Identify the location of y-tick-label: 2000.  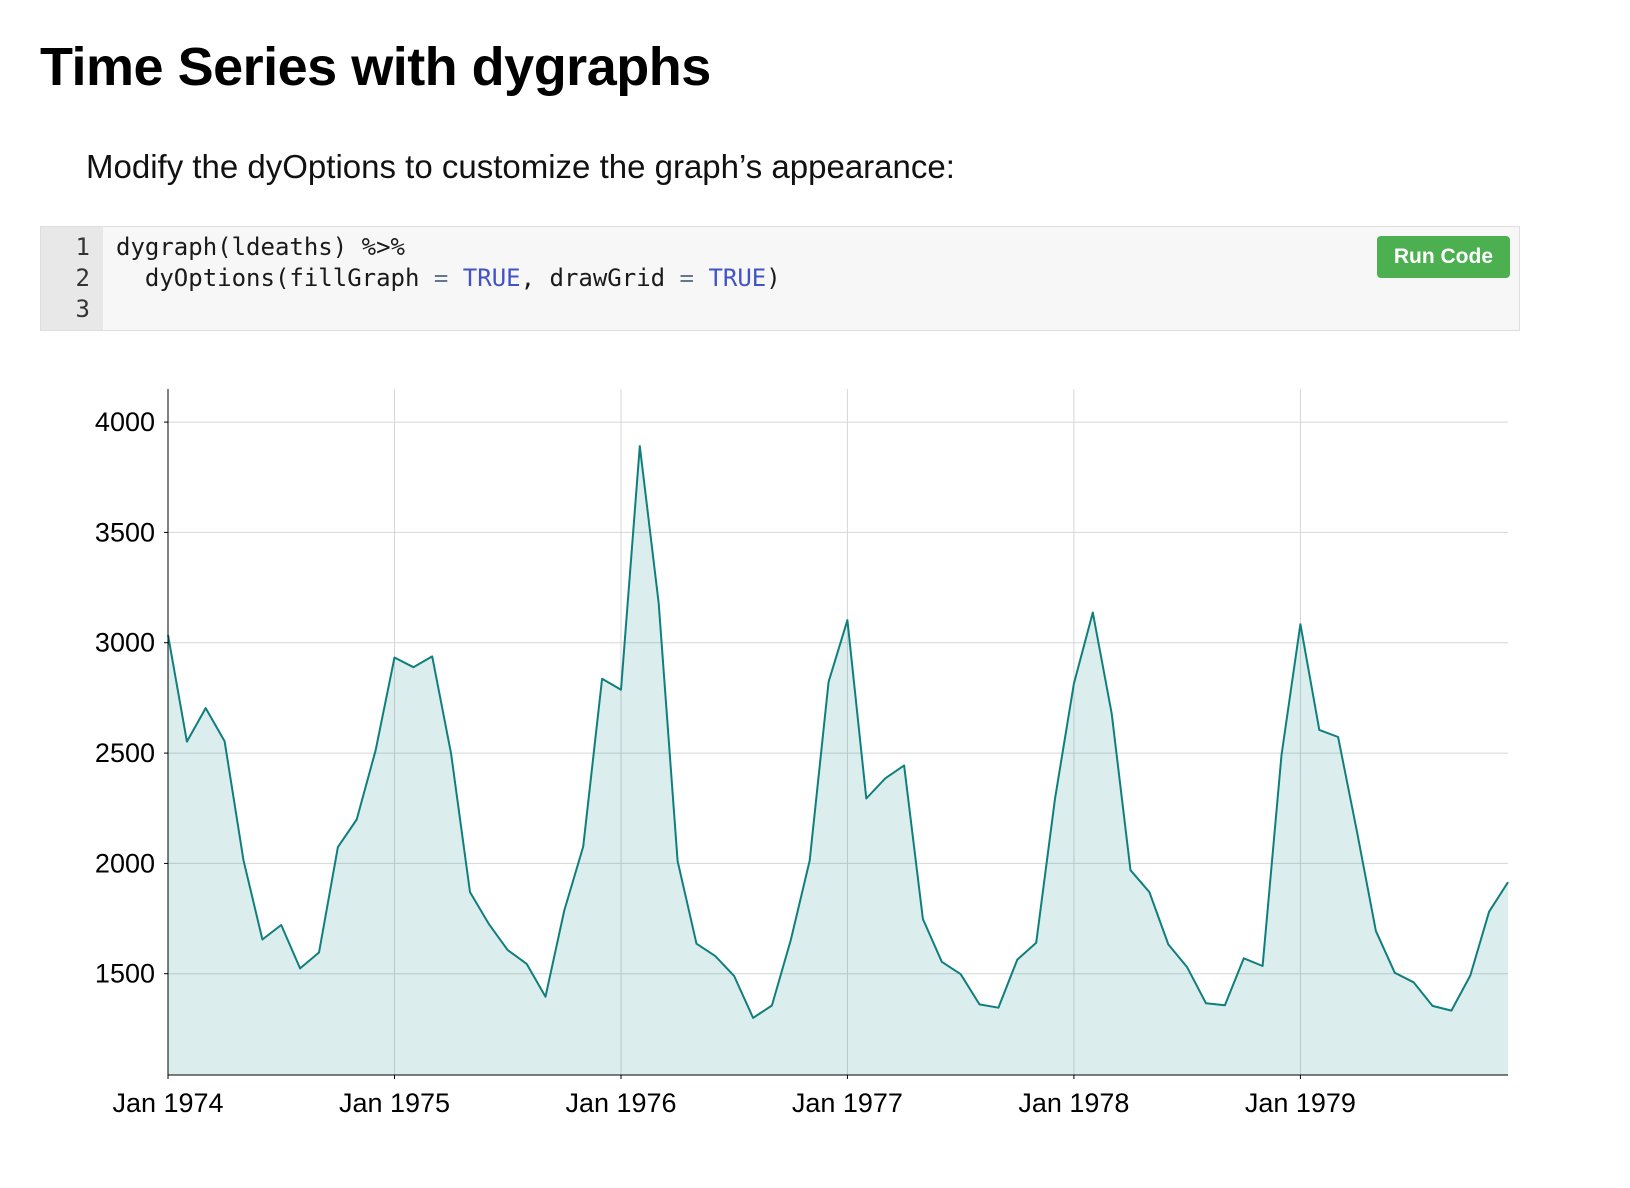
(125, 863).